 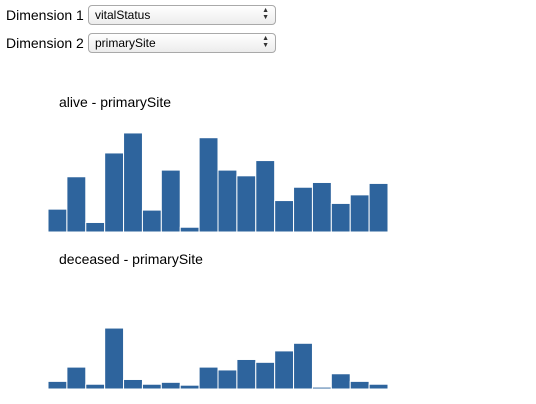 What do you see at coordinates (182, 43) in the screenshot?
I see `dimension-2-select: primarySite ▲ ▼` at bounding box center [182, 43].